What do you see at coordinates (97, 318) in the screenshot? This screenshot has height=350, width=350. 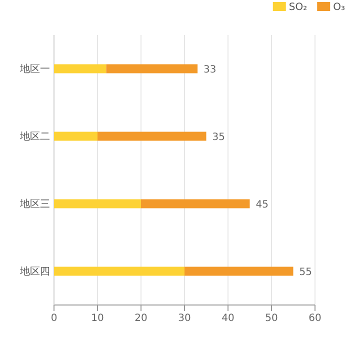 I see `x-tick-label: 10` at bounding box center [97, 318].